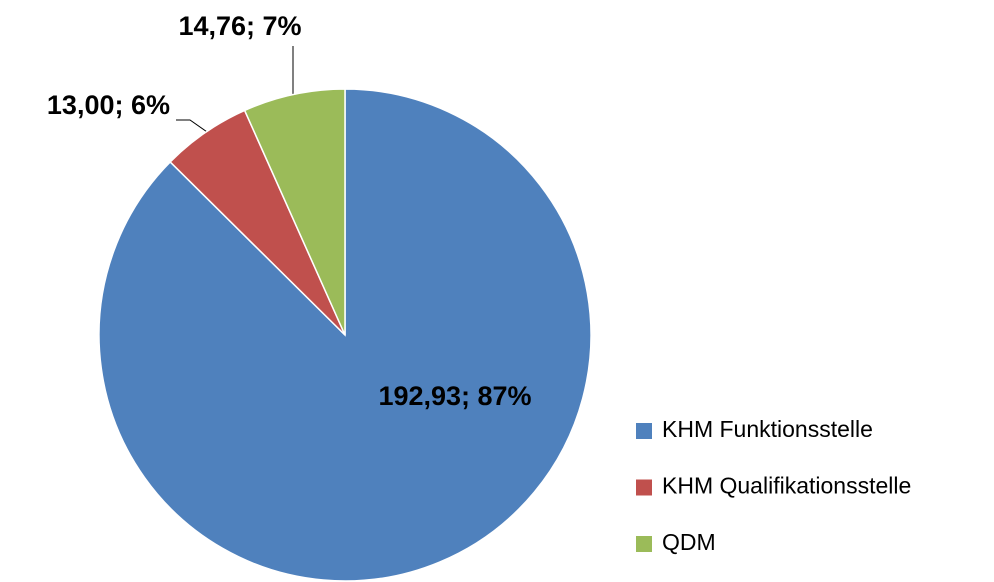 This screenshot has width=994, height=582. What do you see at coordinates (294, 212) in the screenshot?
I see `pie-slice` at bounding box center [294, 212].